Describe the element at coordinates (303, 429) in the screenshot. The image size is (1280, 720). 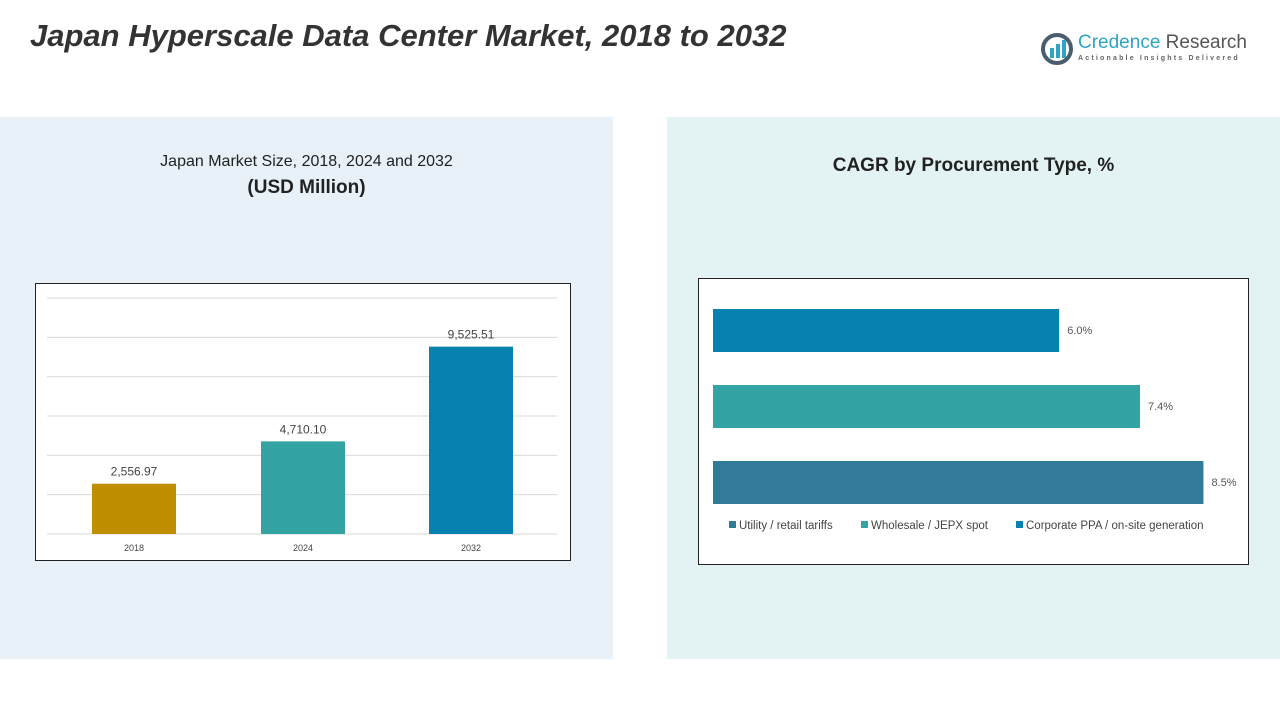
I see `data-label: 4,710.10` at that location.